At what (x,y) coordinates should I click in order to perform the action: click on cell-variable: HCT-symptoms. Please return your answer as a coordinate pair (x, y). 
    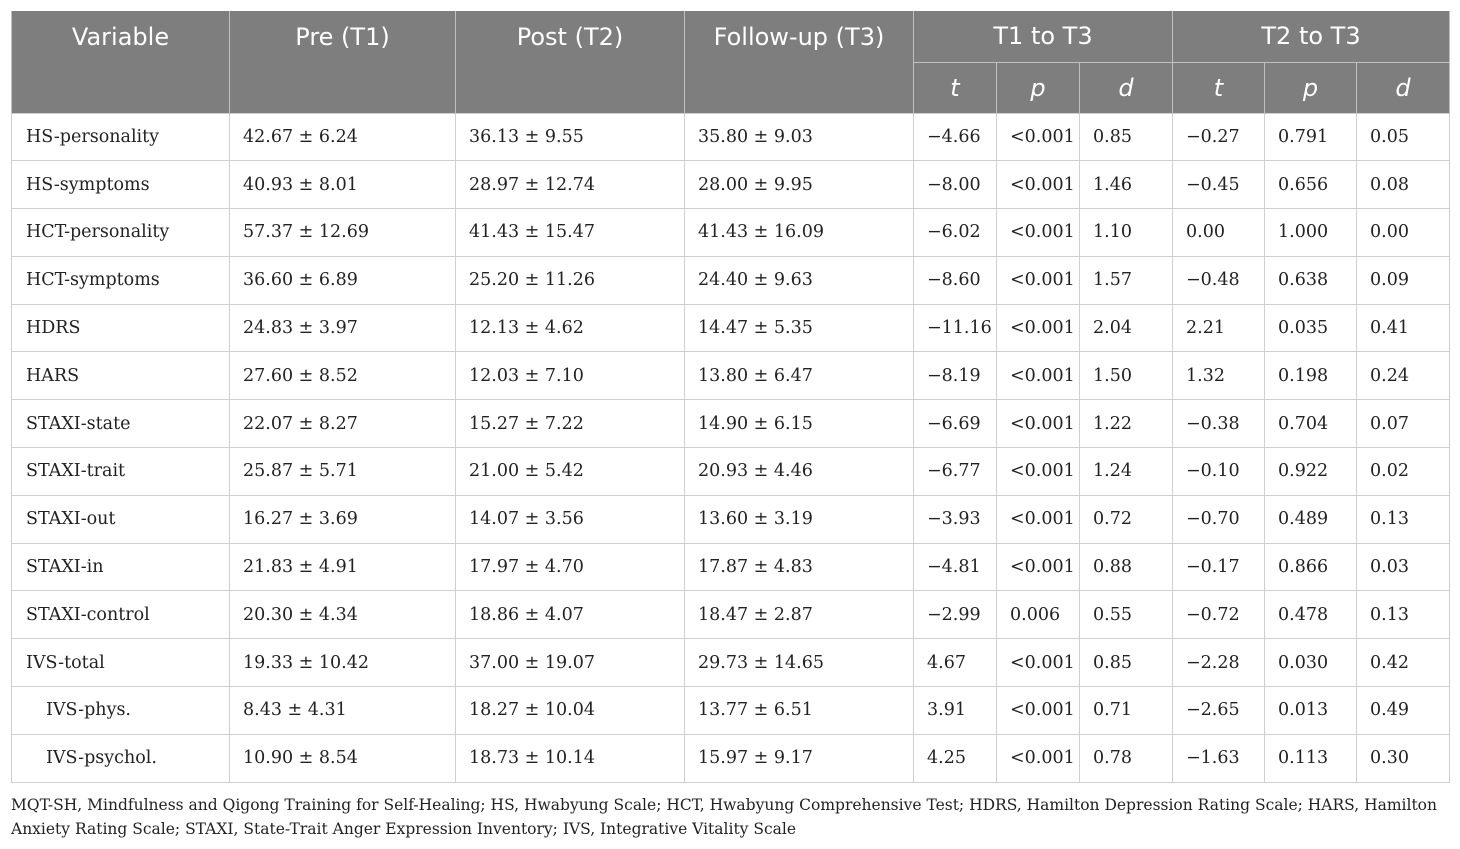
    Looking at the image, I should click on (120, 280).